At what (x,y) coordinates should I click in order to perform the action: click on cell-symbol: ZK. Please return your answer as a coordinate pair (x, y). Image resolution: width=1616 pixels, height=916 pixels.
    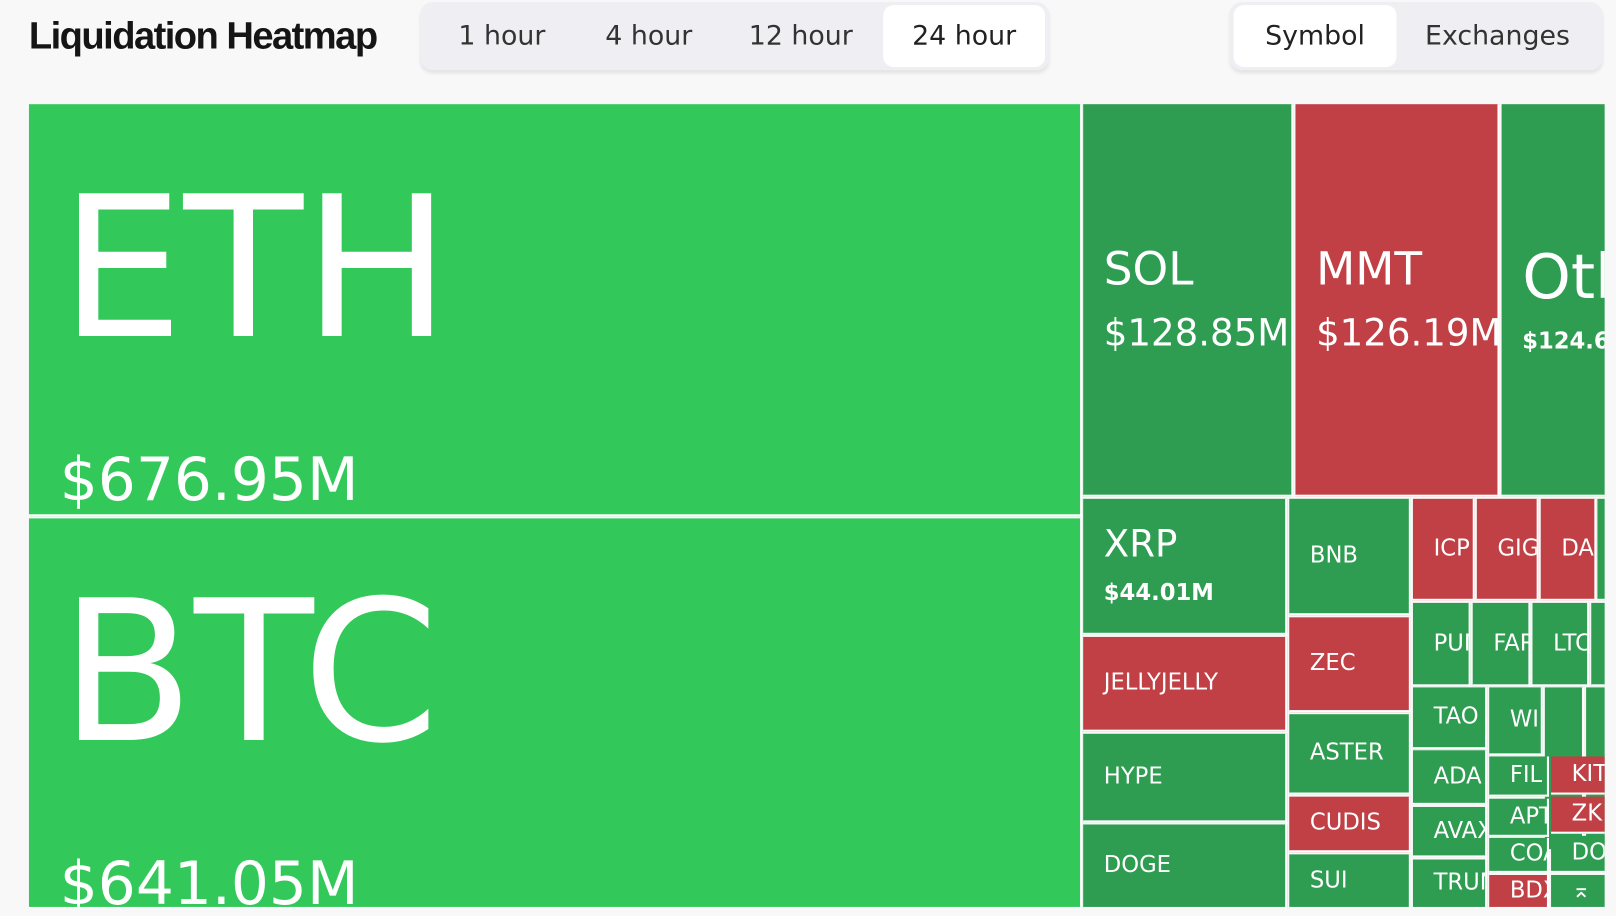
    Looking at the image, I should click on (1587, 813).